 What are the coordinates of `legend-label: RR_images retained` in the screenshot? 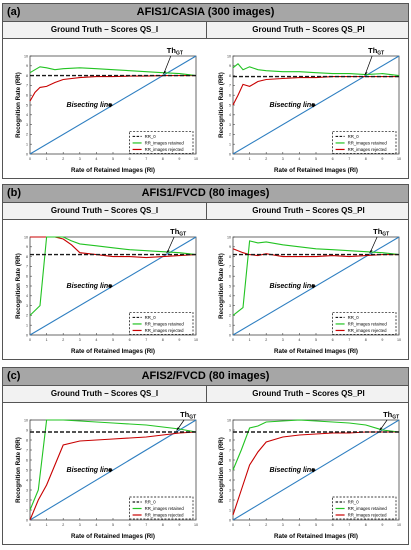 It's located at (165, 323).